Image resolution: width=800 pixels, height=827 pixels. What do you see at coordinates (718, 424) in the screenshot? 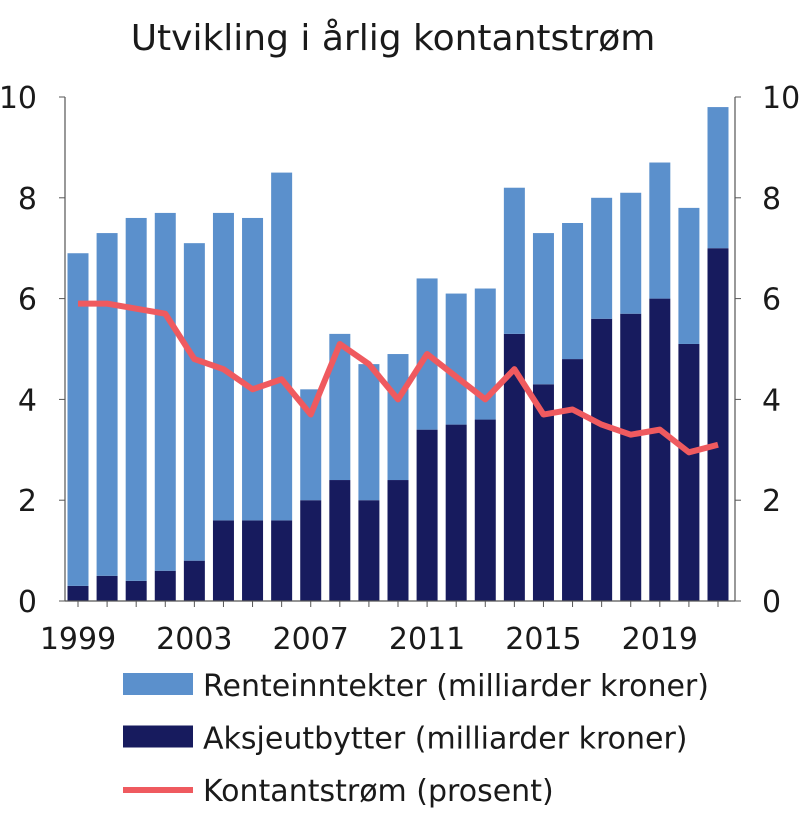
I see `bar-2021-aksjeutbytter` at bounding box center [718, 424].